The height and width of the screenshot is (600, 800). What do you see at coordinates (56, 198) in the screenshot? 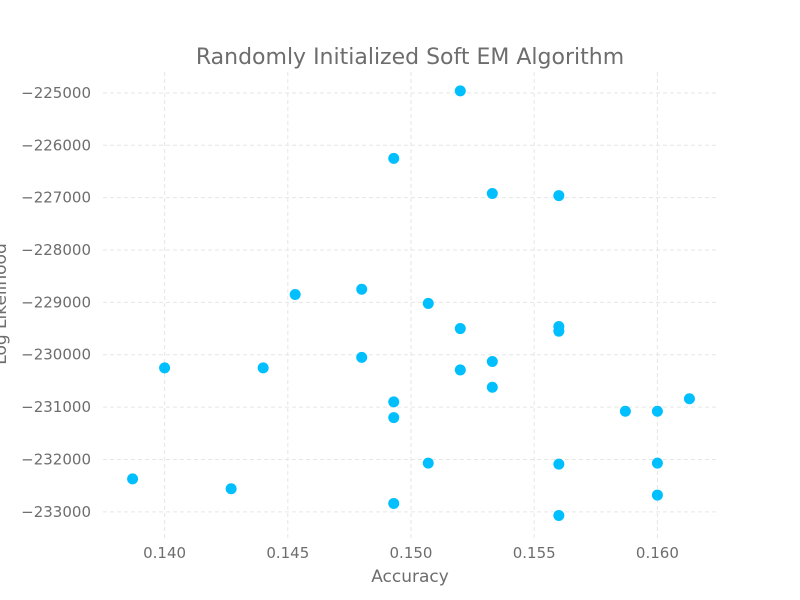
I see `y-tick-label: −227000` at bounding box center [56, 198].